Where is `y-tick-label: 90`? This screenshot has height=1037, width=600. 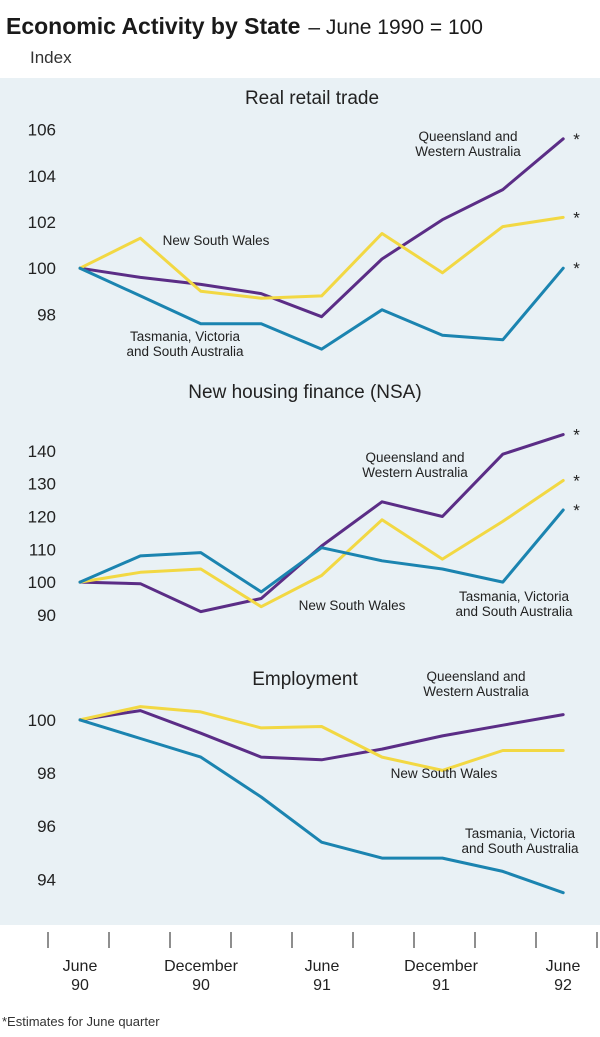 y-tick-label: 90 is located at coordinates (46, 615).